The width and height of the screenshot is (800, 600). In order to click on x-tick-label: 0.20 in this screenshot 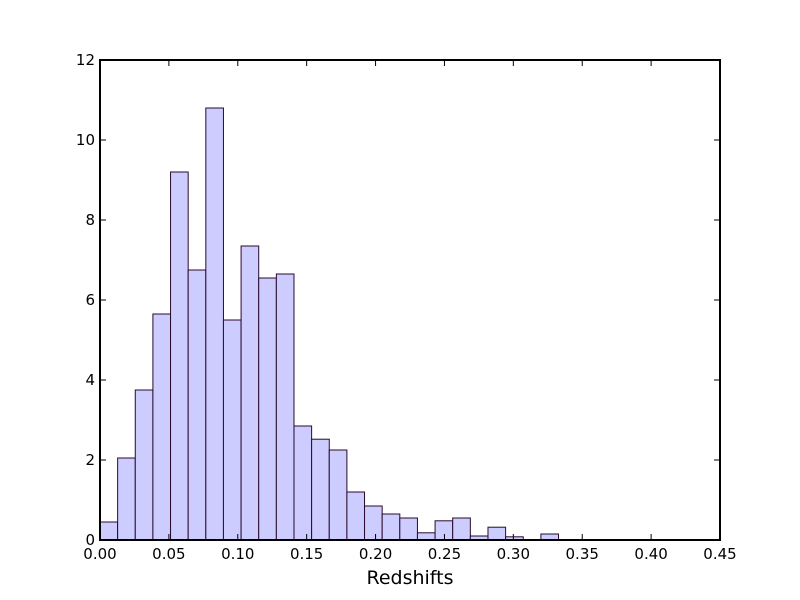, I will do `click(375, 554)`.